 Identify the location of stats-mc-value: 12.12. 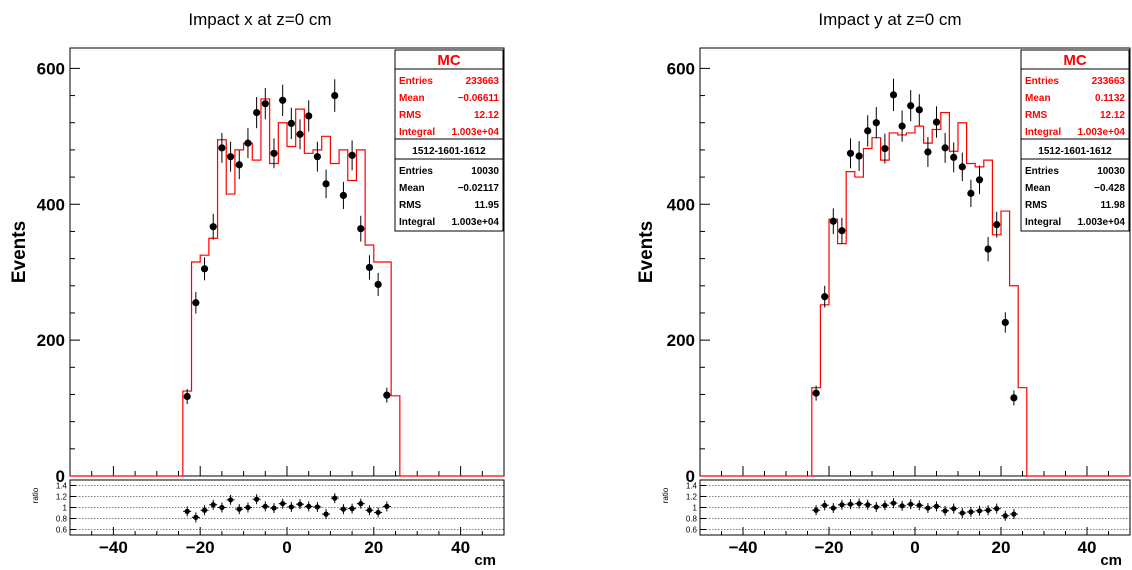
(1112, 115).